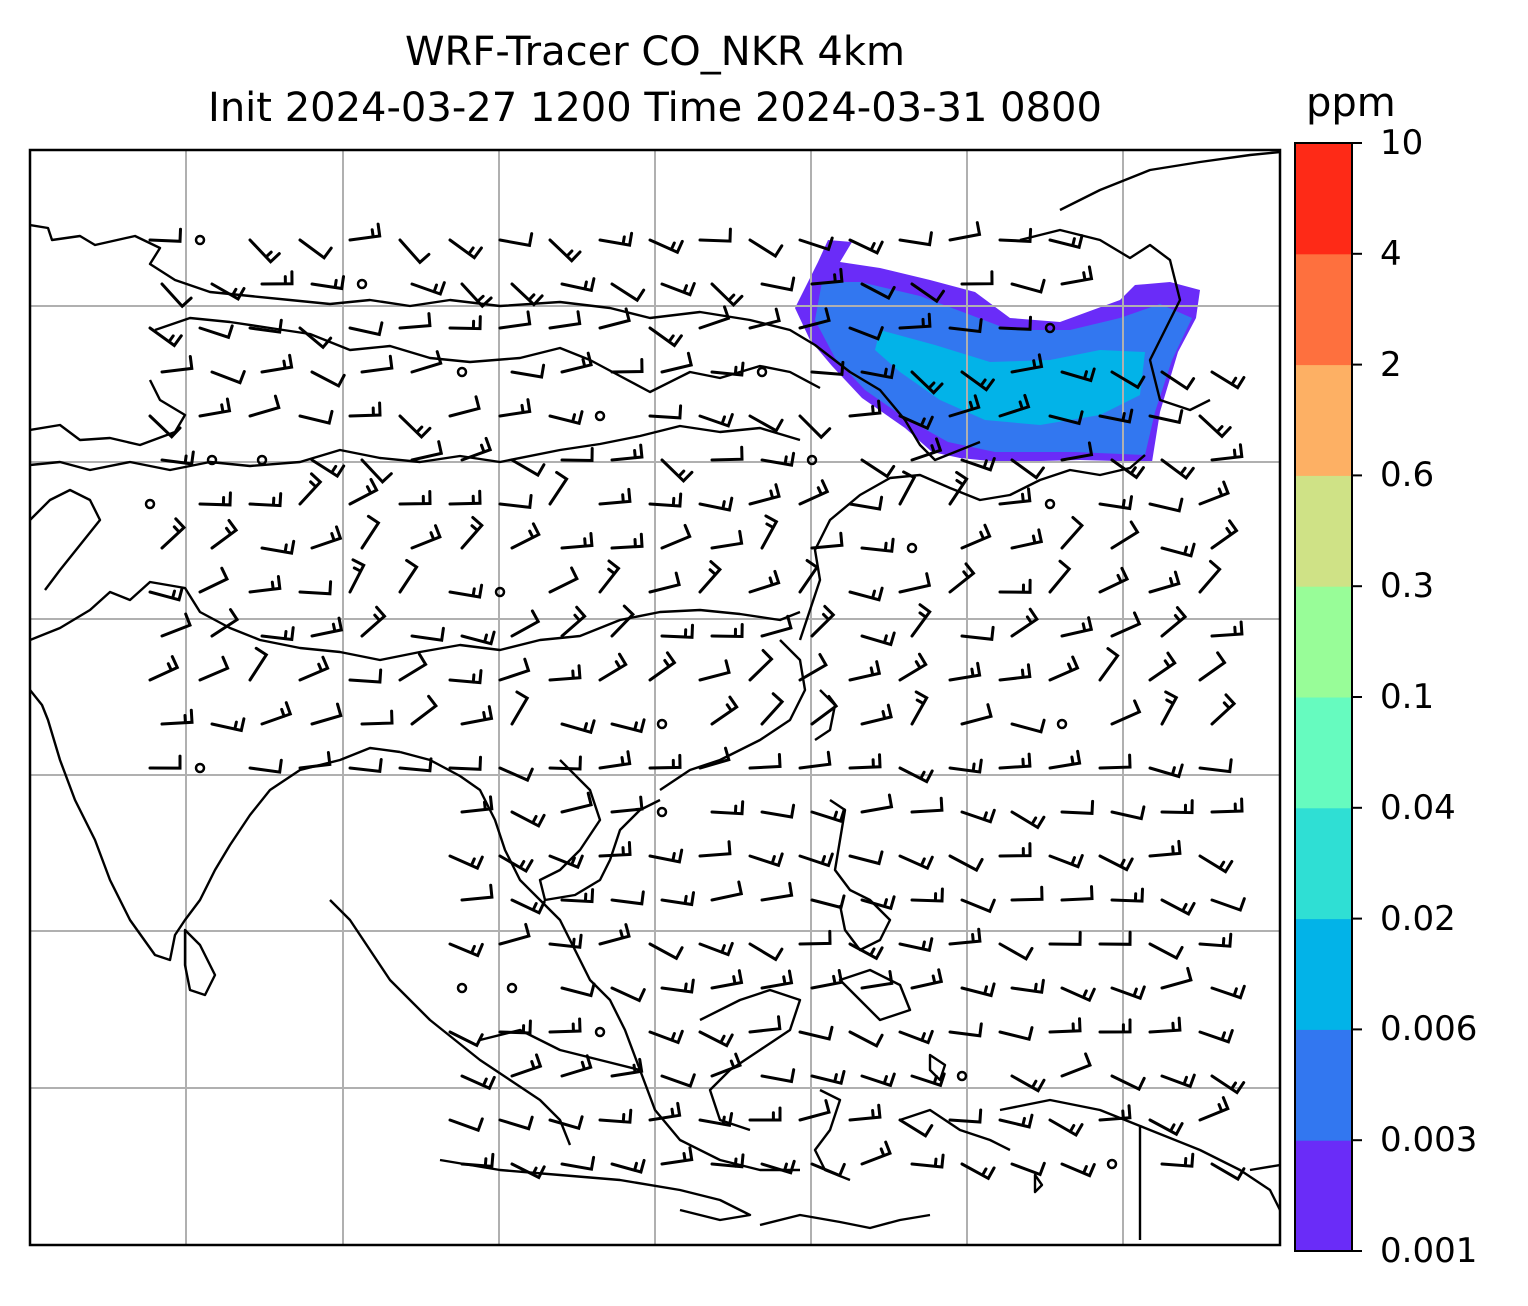 The height and width of the screenshot is (1306, 1528). I want to click on colorbar-tick-label: 0.04, so click(1418, 807).